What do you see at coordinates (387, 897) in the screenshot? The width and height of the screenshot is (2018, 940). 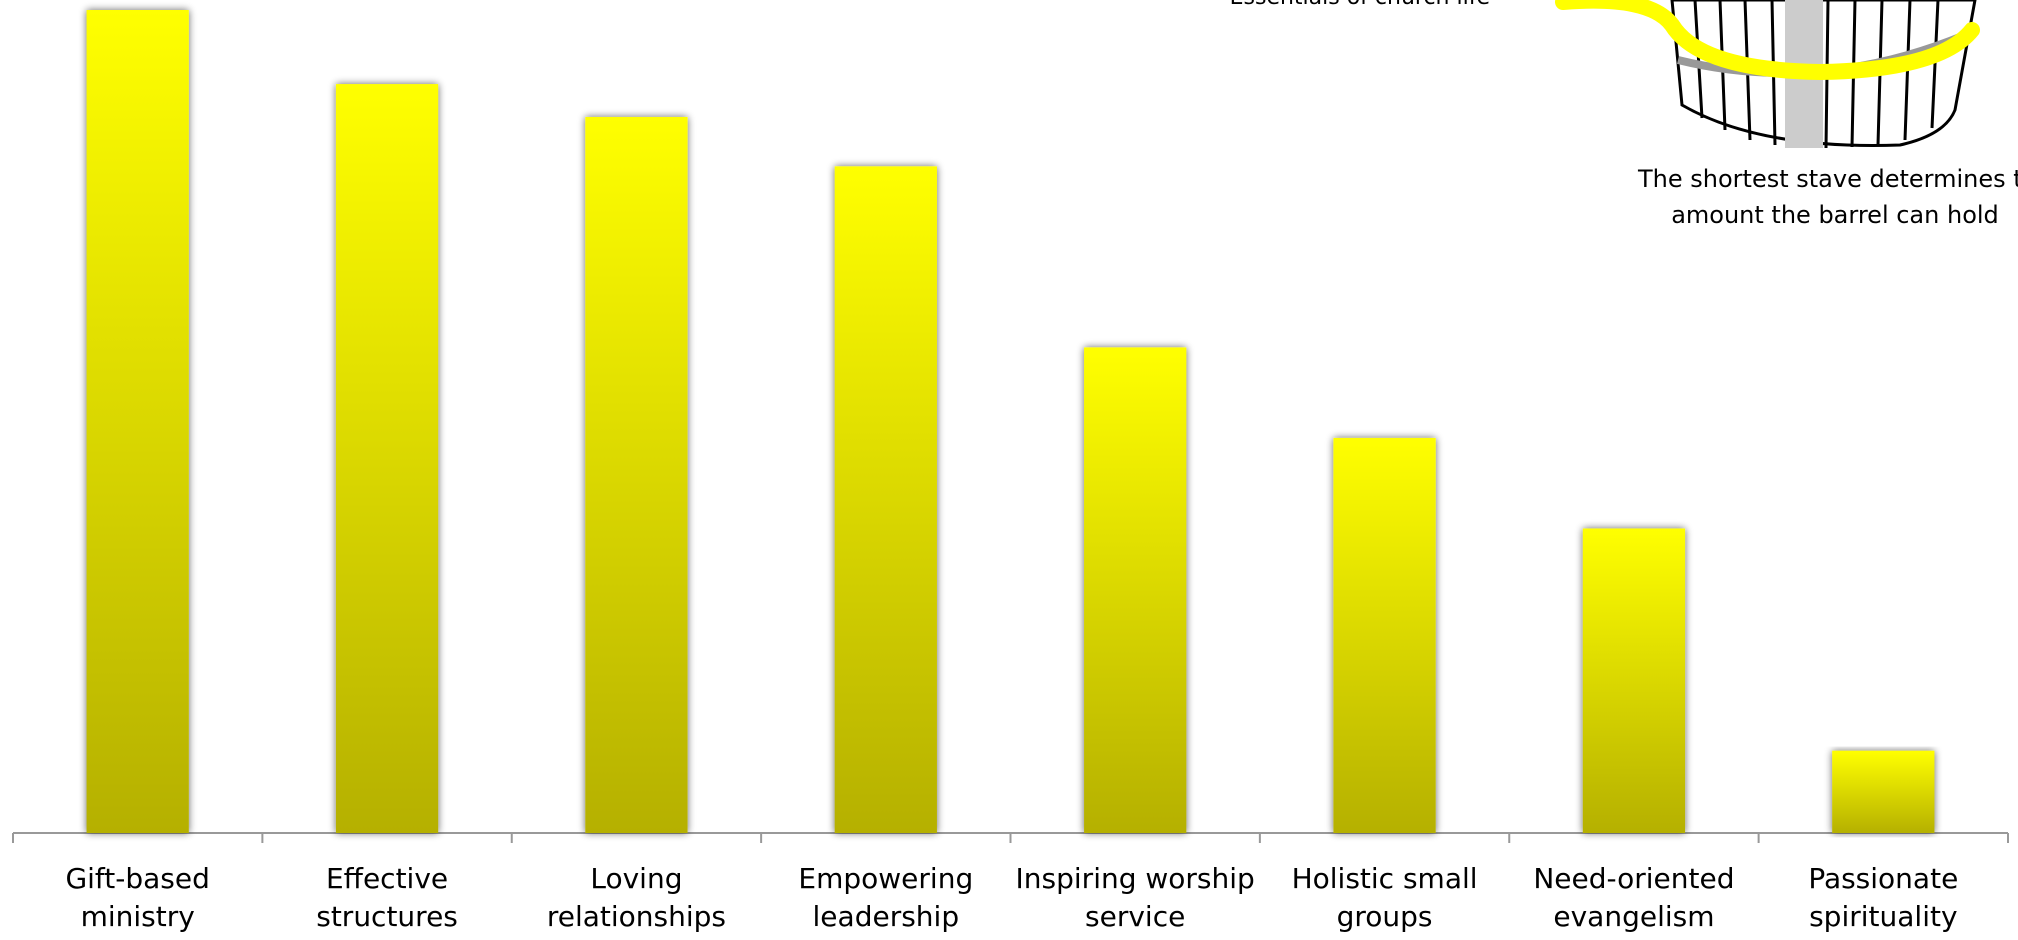 I see `x-tick-label: Effective structures` at bounding box center [387, 897].